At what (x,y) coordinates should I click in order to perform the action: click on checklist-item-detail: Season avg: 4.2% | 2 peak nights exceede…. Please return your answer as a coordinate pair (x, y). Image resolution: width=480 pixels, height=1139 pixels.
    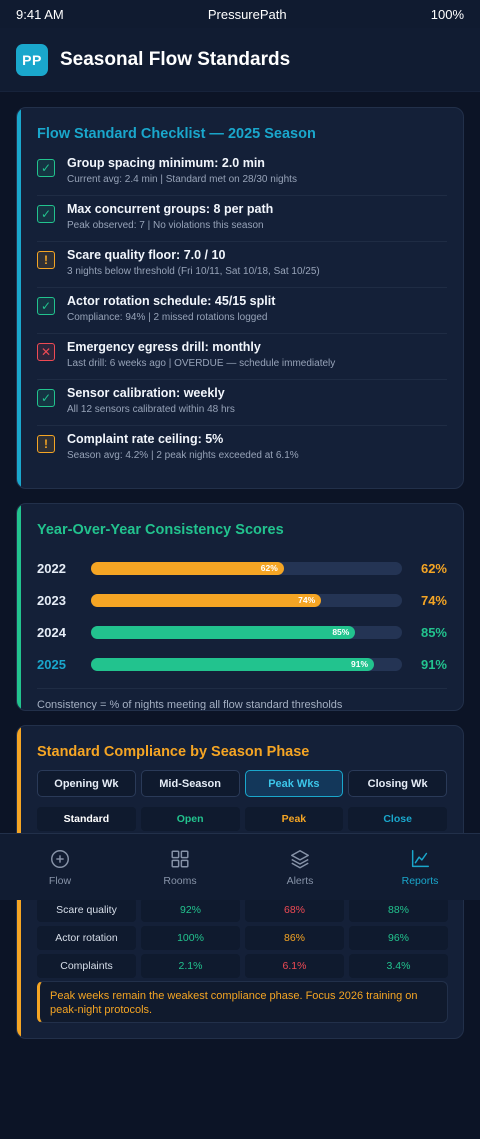
    Looking at the image, I should click on (183, 455).